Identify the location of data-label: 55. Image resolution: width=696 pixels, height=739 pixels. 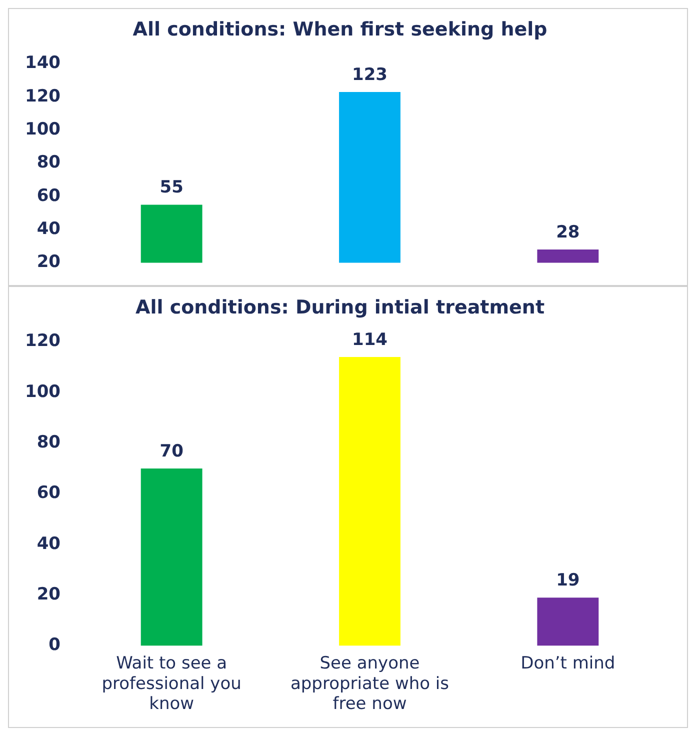
(172, 188).